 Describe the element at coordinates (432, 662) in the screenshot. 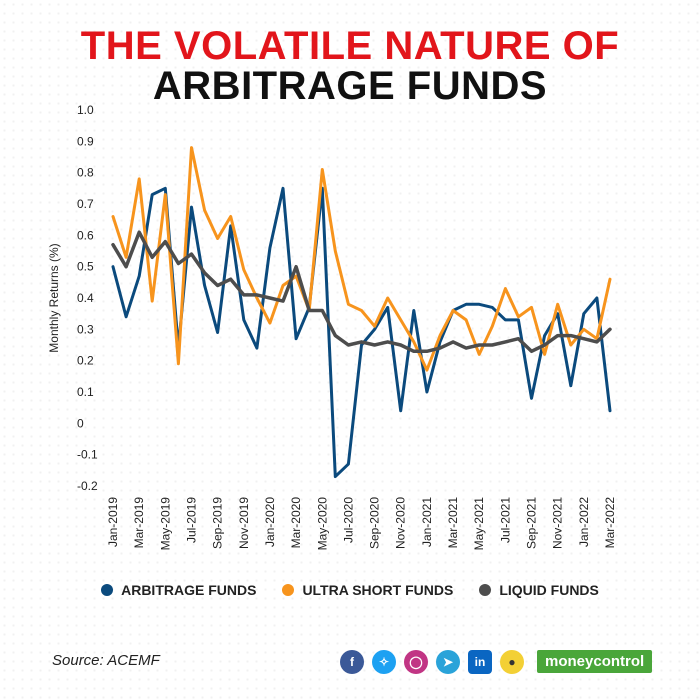

I see `social-icons: f ✧ ◯ ➤ in ●` at that location.